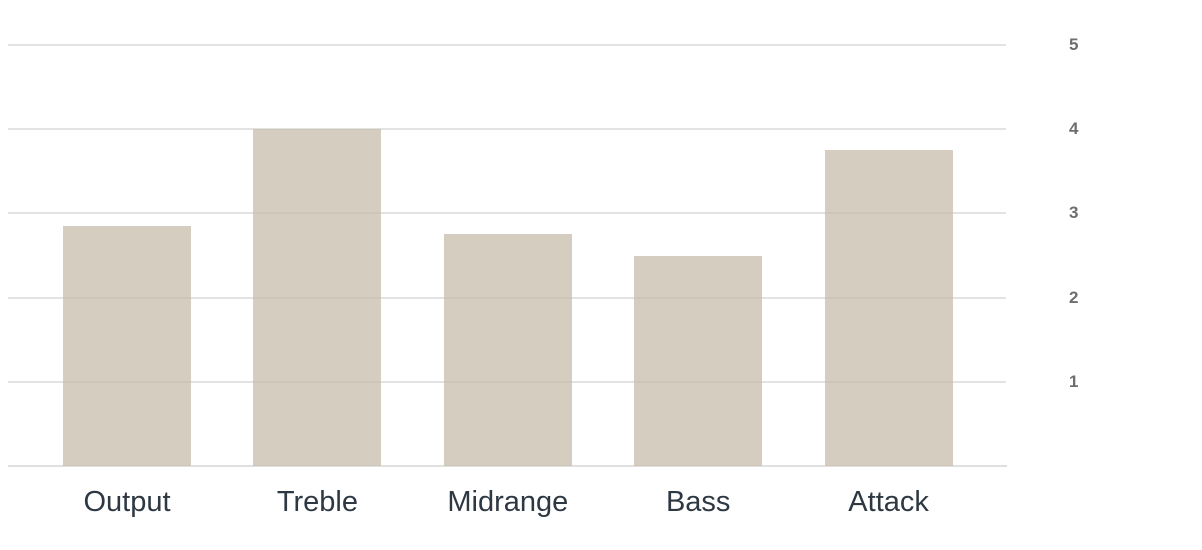 This screenshot has width=1202, height=550. What do you see at coordinates (508, 502) in the screenshot?
I see `x-axis-category-label: Midrange` at bounding box center [508, 502].